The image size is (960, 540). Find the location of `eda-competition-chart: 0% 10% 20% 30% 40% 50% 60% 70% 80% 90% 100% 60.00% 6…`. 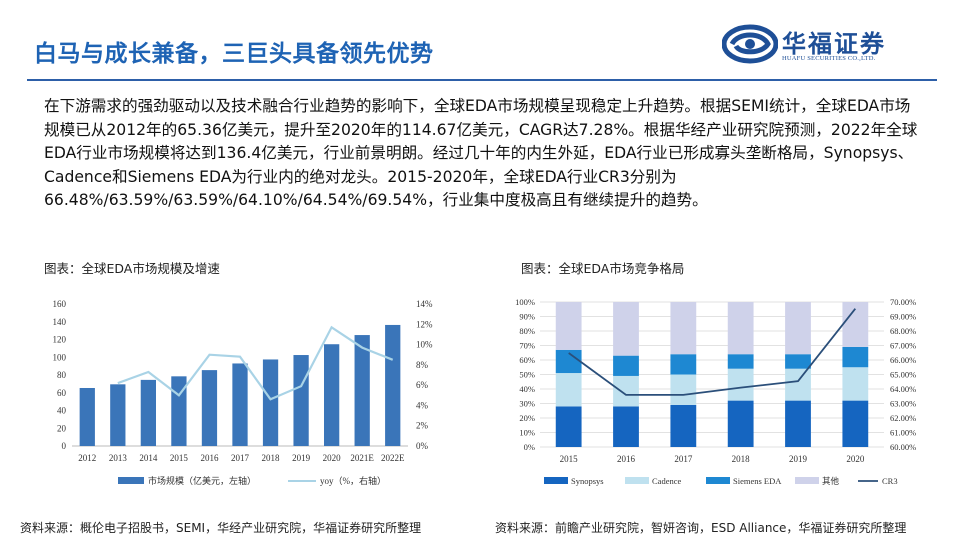

eda-competition-chart: 0% 10% 20% 30% 40% 50% 60% 70% 80% 90% 100% 60.00% 6… is located at coordinates (715, 391).